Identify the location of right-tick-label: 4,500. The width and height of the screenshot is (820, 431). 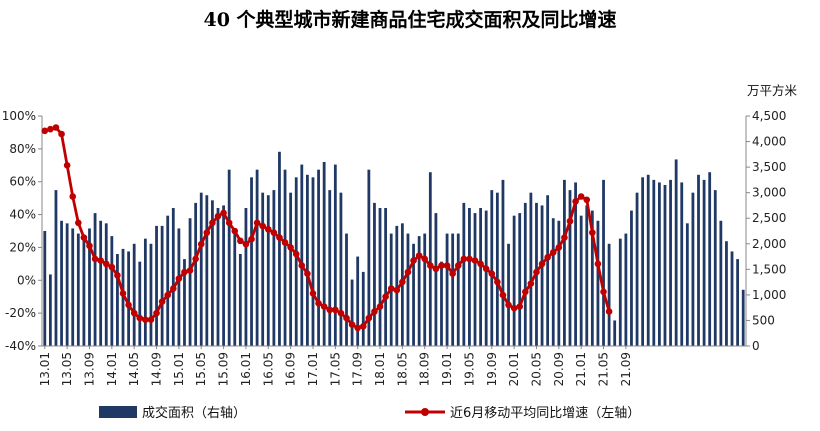
(769, 116).